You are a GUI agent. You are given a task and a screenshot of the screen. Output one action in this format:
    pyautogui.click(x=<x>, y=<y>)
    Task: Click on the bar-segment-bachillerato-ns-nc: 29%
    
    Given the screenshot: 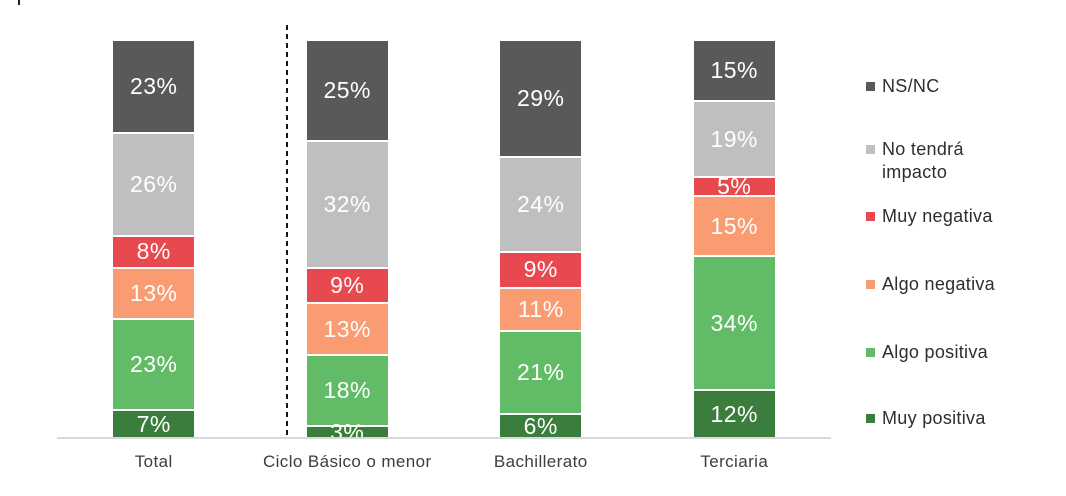 What is the action you would take?
    pyautogui.click(x=541, y=98)
    